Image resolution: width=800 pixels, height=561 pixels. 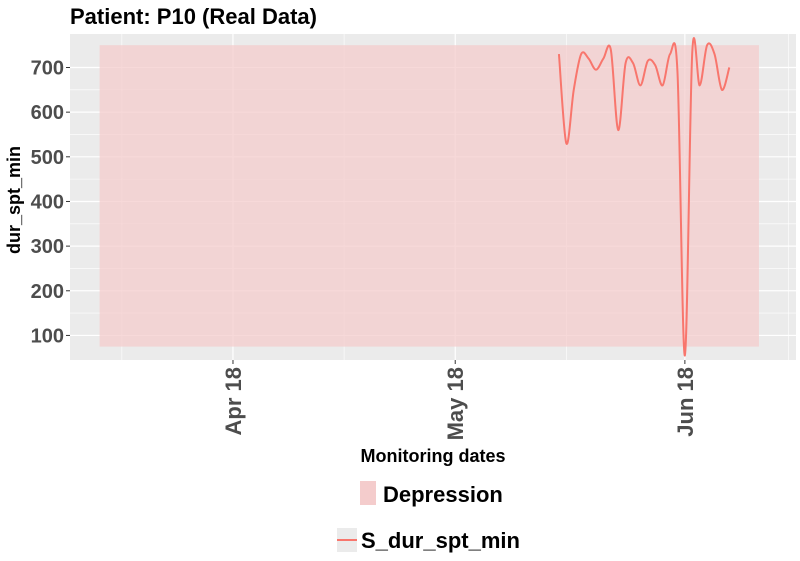 What do you see at coordinates (443, 494) in the screenshot?
I see `legend-label-depression: Depression` at bounding box center [443, 494].